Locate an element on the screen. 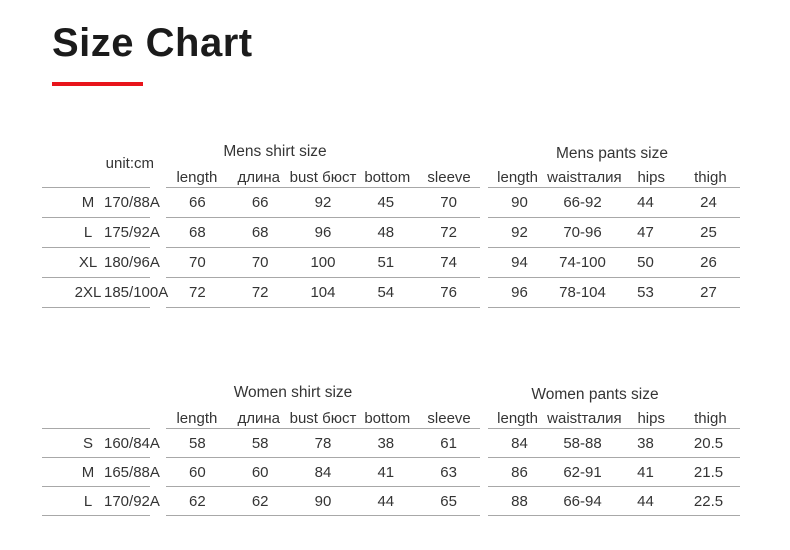 This screenshot has width=790, height=550. table-row: 58 58 78 38 61 is located at coordinates (323, 443).